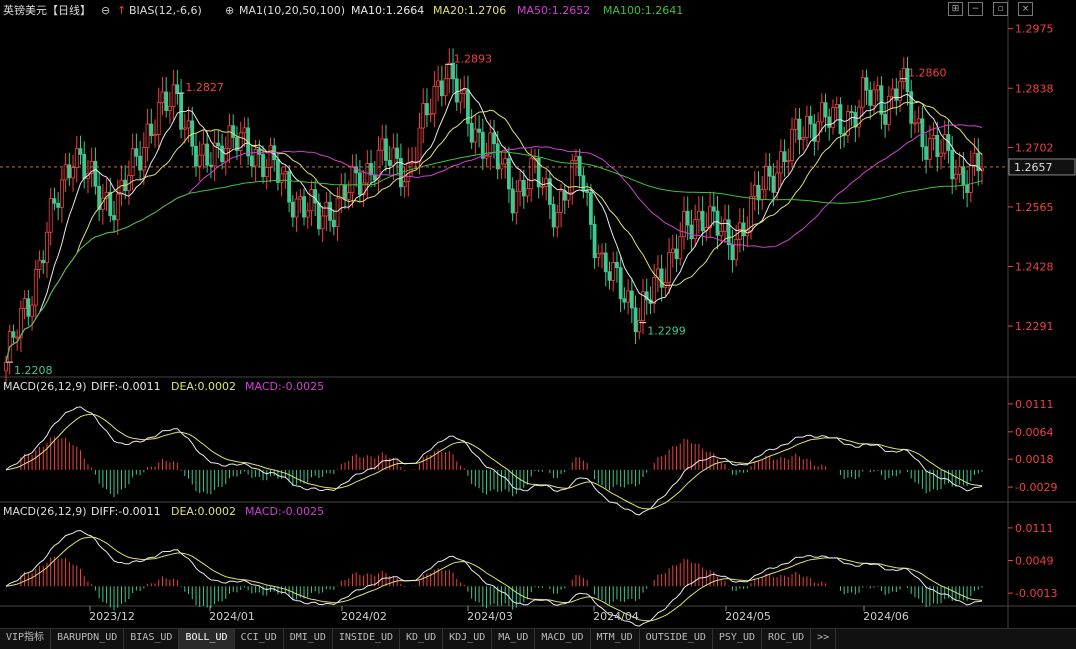 The width and height of the screenshot is (1076, 649). Describe the element at coordinates (126, 386) in the screenshot. I see `macd-diff-label: DIFF:-0.0011` at that location.